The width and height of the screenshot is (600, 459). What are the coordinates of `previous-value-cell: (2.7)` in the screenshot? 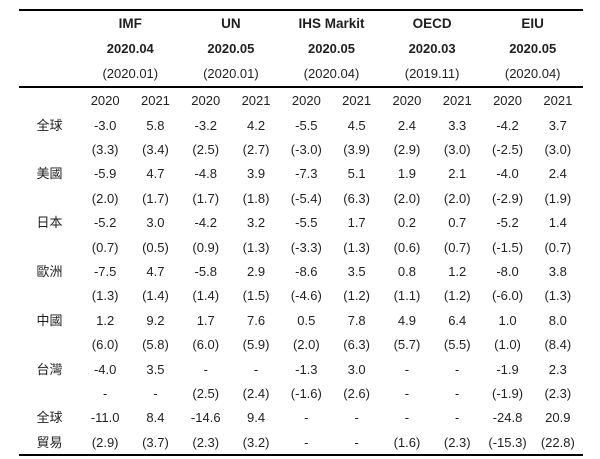 It's located at (256, 150).